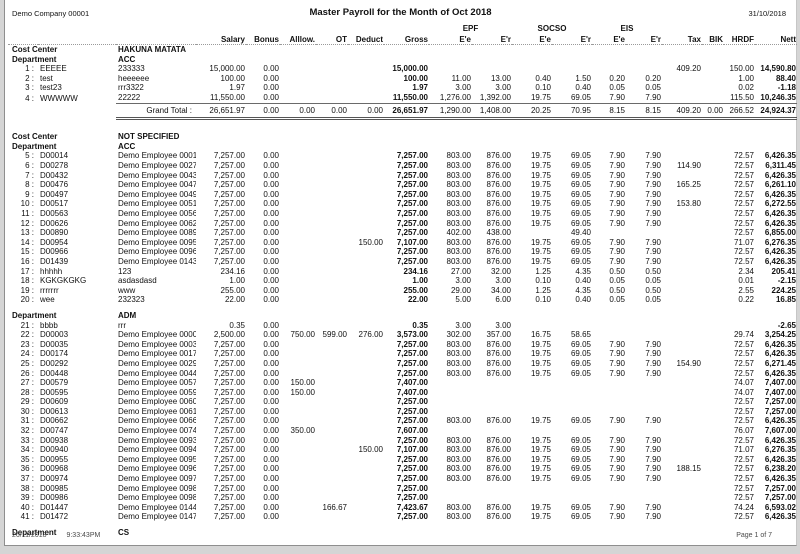  I want to click on cell-tax: 114.90, so click(689, 166).